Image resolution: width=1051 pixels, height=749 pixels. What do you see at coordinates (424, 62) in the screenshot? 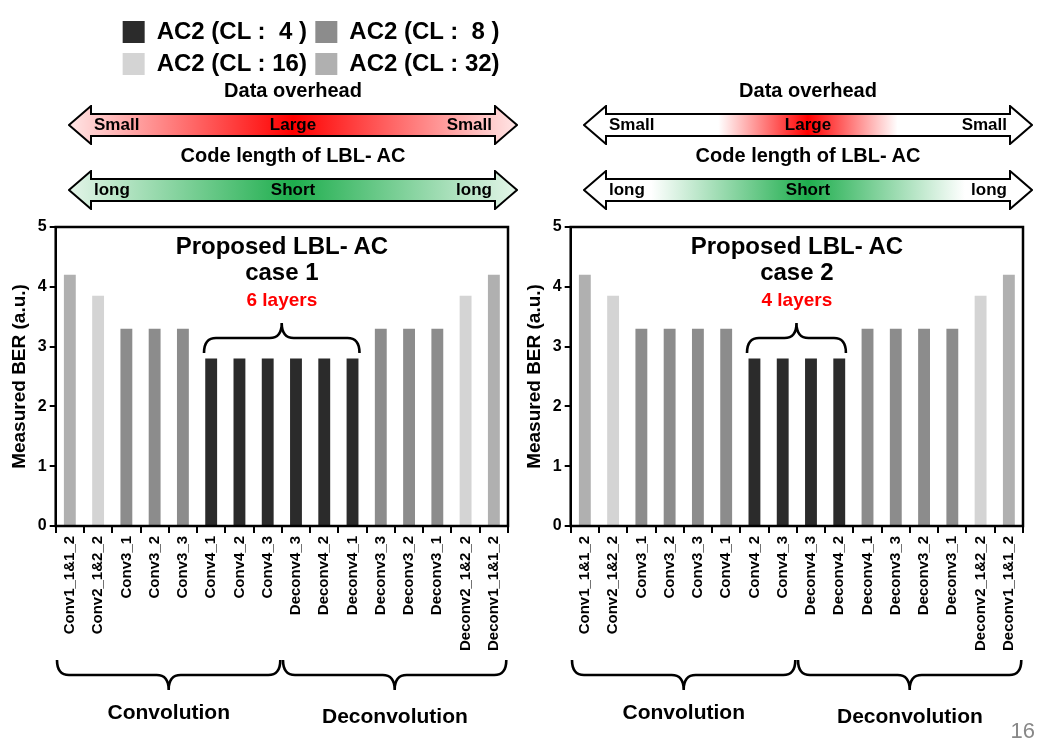
I see `legend-label: AC2 (CL : 32)` at bounding box center [424, 62].